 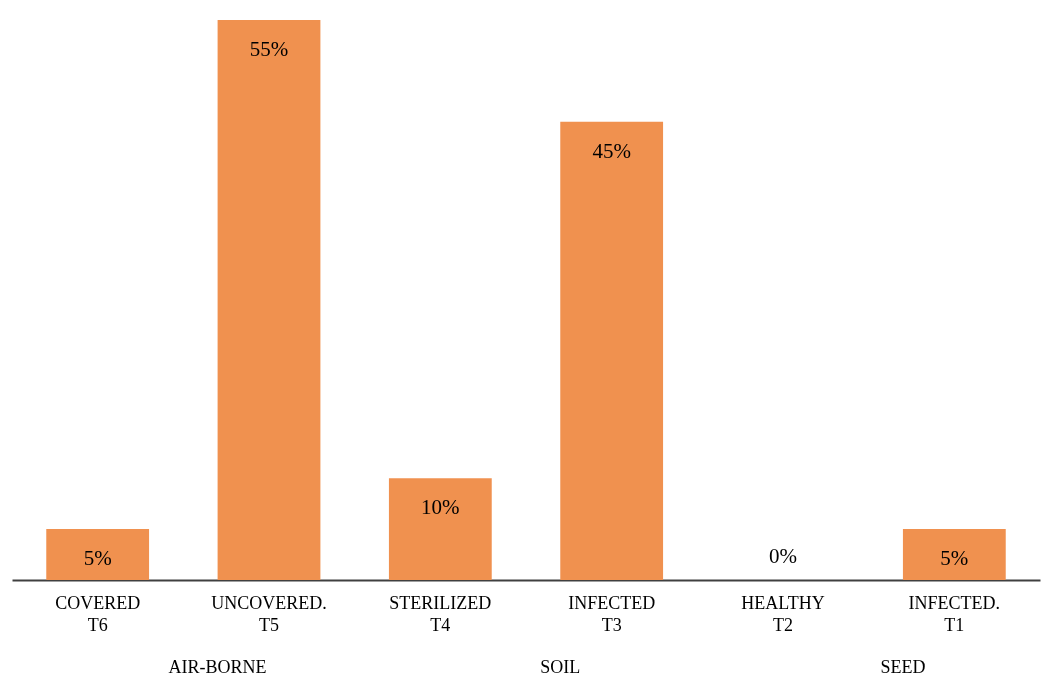 What do you see at coordinates (440, 507) in the screenshot?
I see `data-label: 10%` at bounding box center [440, 507].